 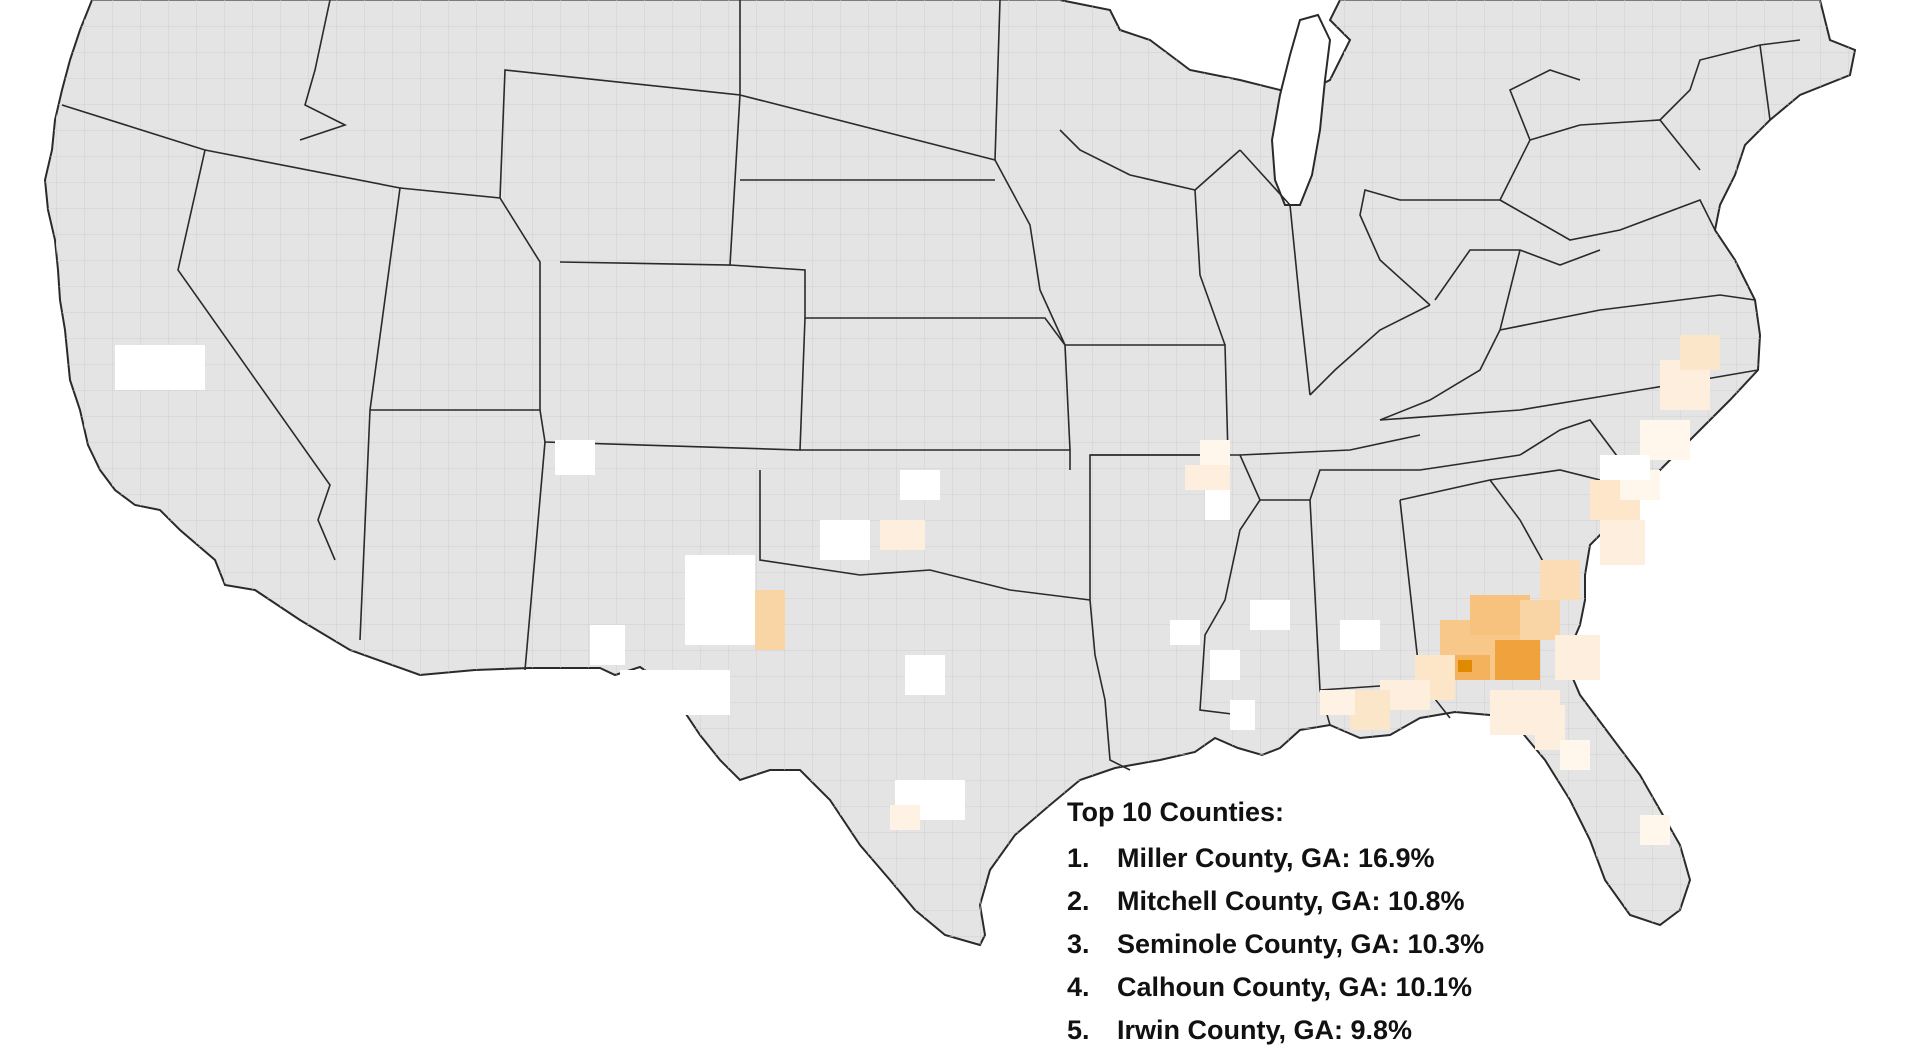 What do you see at coordinates (1078, 901) in the screenshot?
I see `legend-rank: 2.` at bounding box center [1078, 901].